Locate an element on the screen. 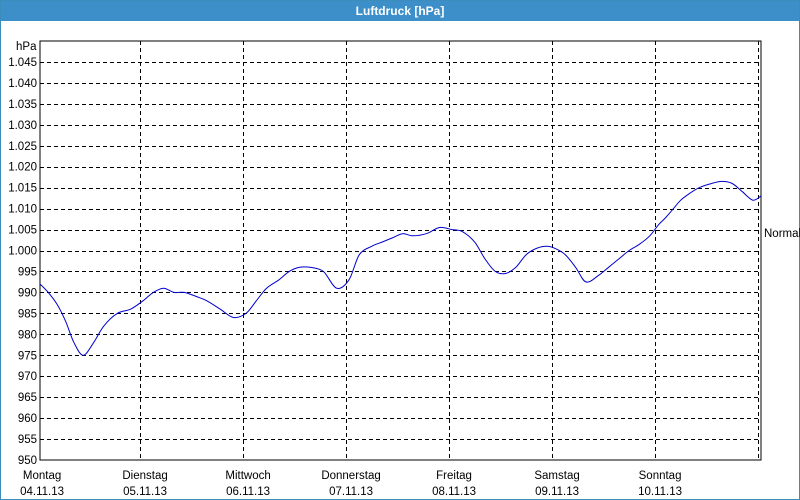 This screenshot has width=800, height=500. y-tick-label: 990 is located at coordinates (27, 293).